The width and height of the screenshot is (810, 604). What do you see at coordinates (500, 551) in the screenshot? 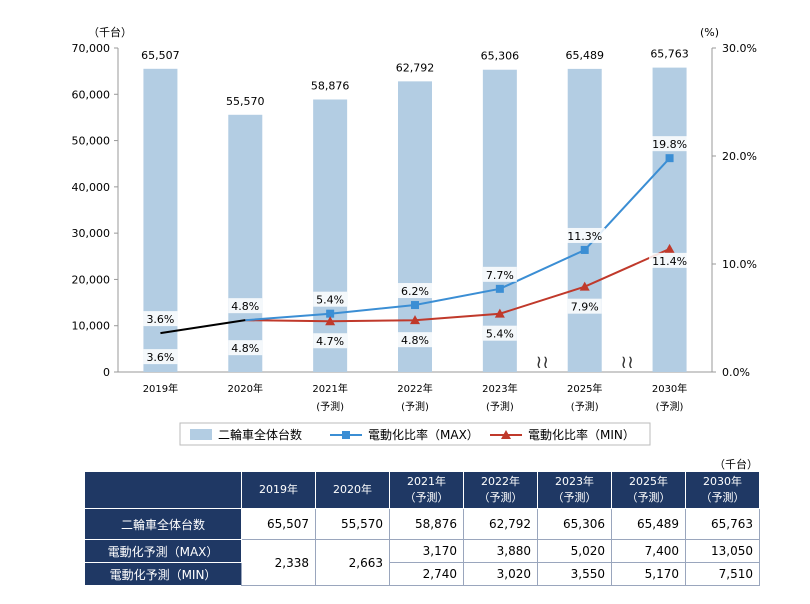
I see `cell: 3,880` at bounding box center [500, 551].